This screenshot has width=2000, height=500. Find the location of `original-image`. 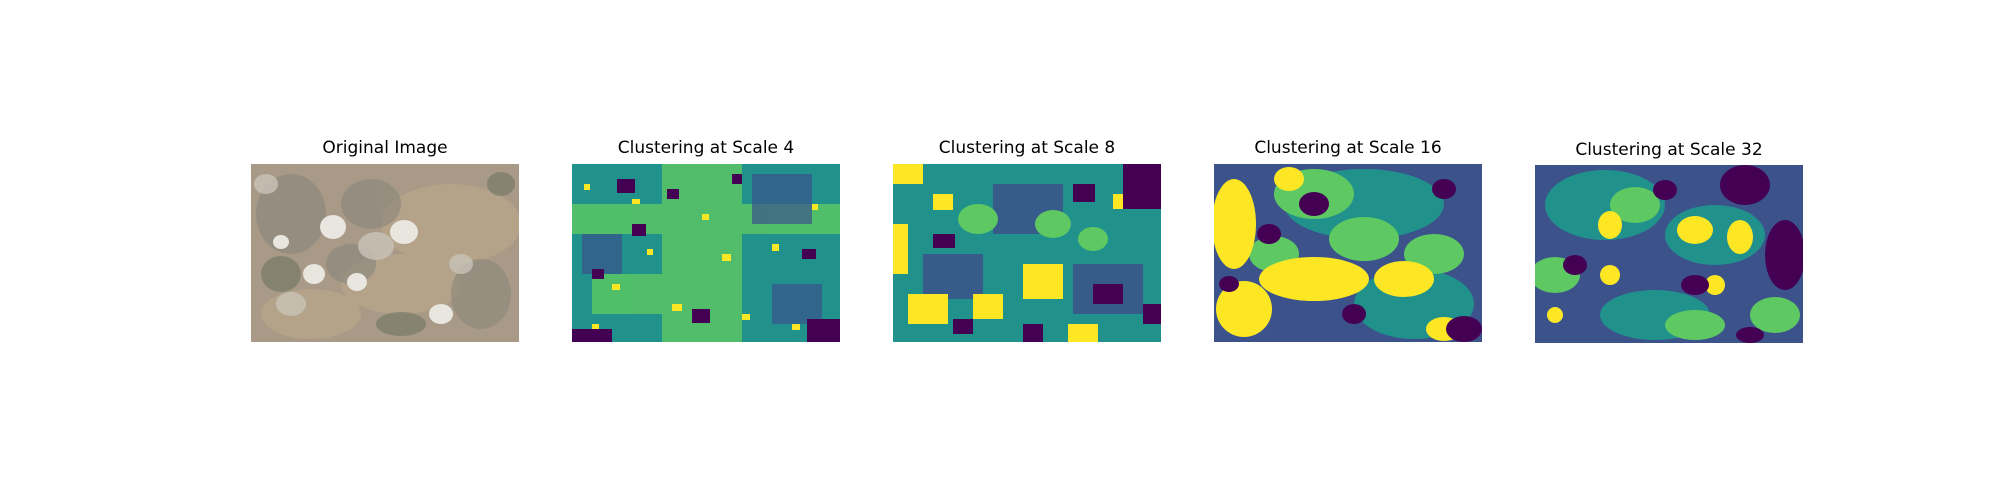

original-image is located at coordinates (385, 253).